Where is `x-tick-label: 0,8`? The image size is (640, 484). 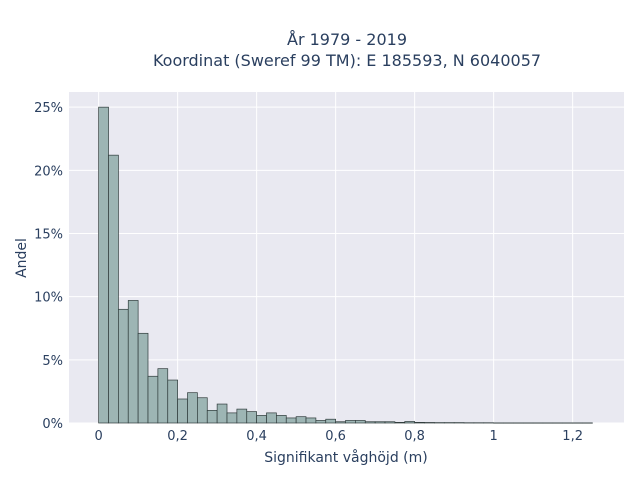 x-tick-label: 0,8 is located at coordinates (414, 436).